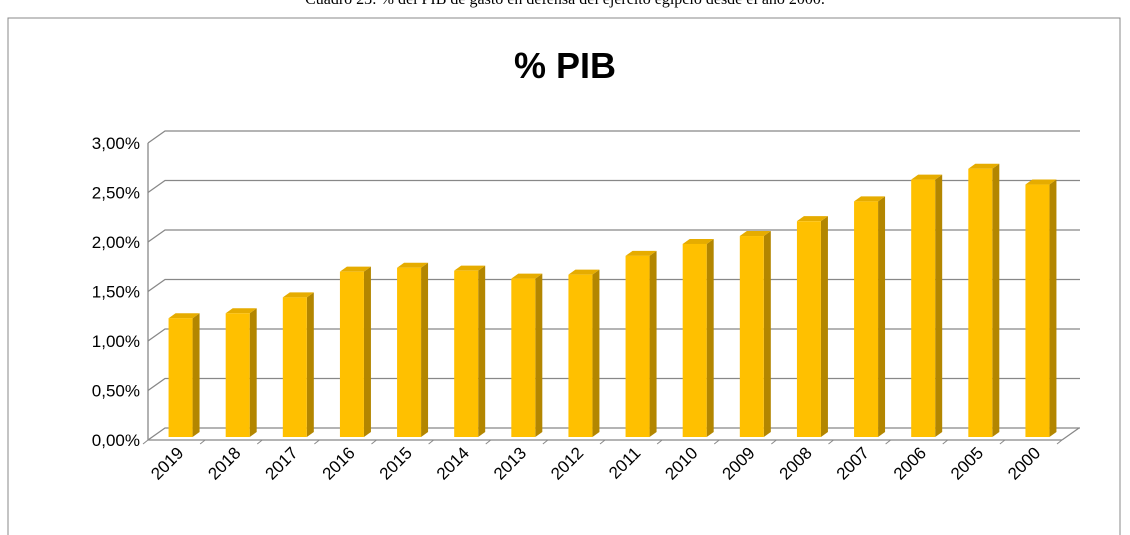 The image size is (1130, 535). Describe the element at coordinates (116, 391) in the screenshot. I see `y-tick-label: 0,50%` at that location.